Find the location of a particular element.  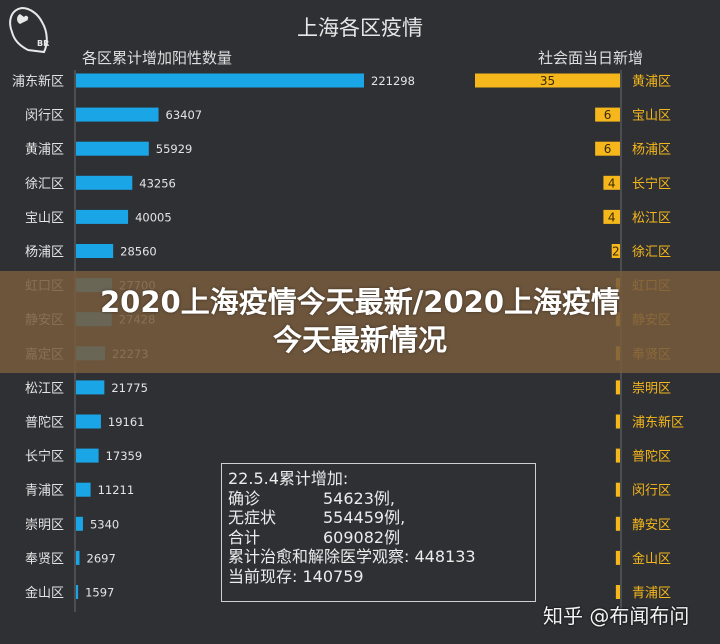

left-value-label: 17359 is located at coordinates (124, 456).